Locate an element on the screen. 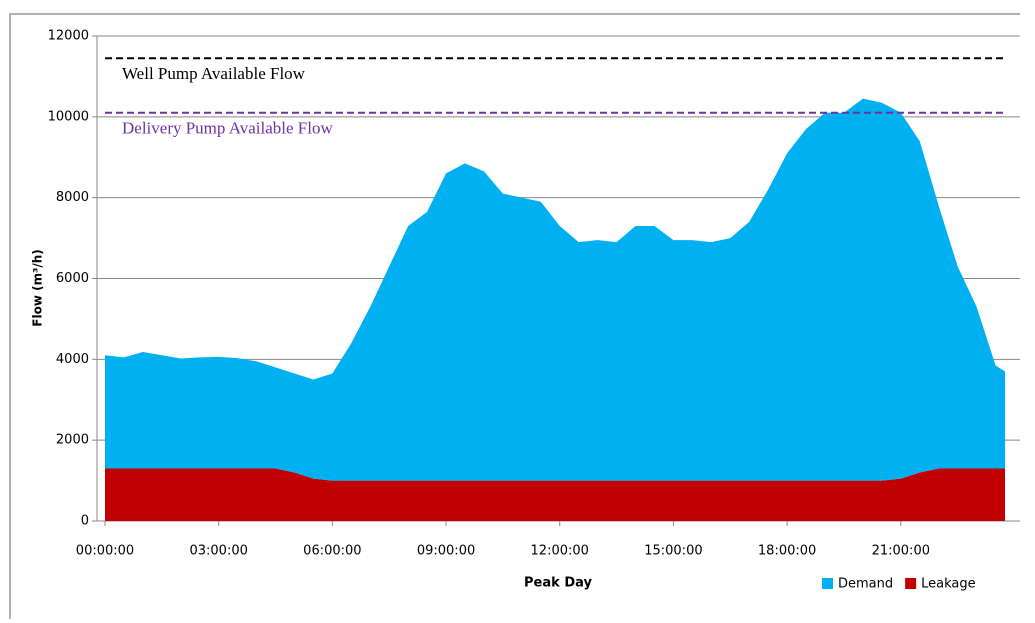 Image resolution: width=1035 pixels, height=623 pixels. x-tick-label: 03:00:00 is located at coordinates (218, 551).